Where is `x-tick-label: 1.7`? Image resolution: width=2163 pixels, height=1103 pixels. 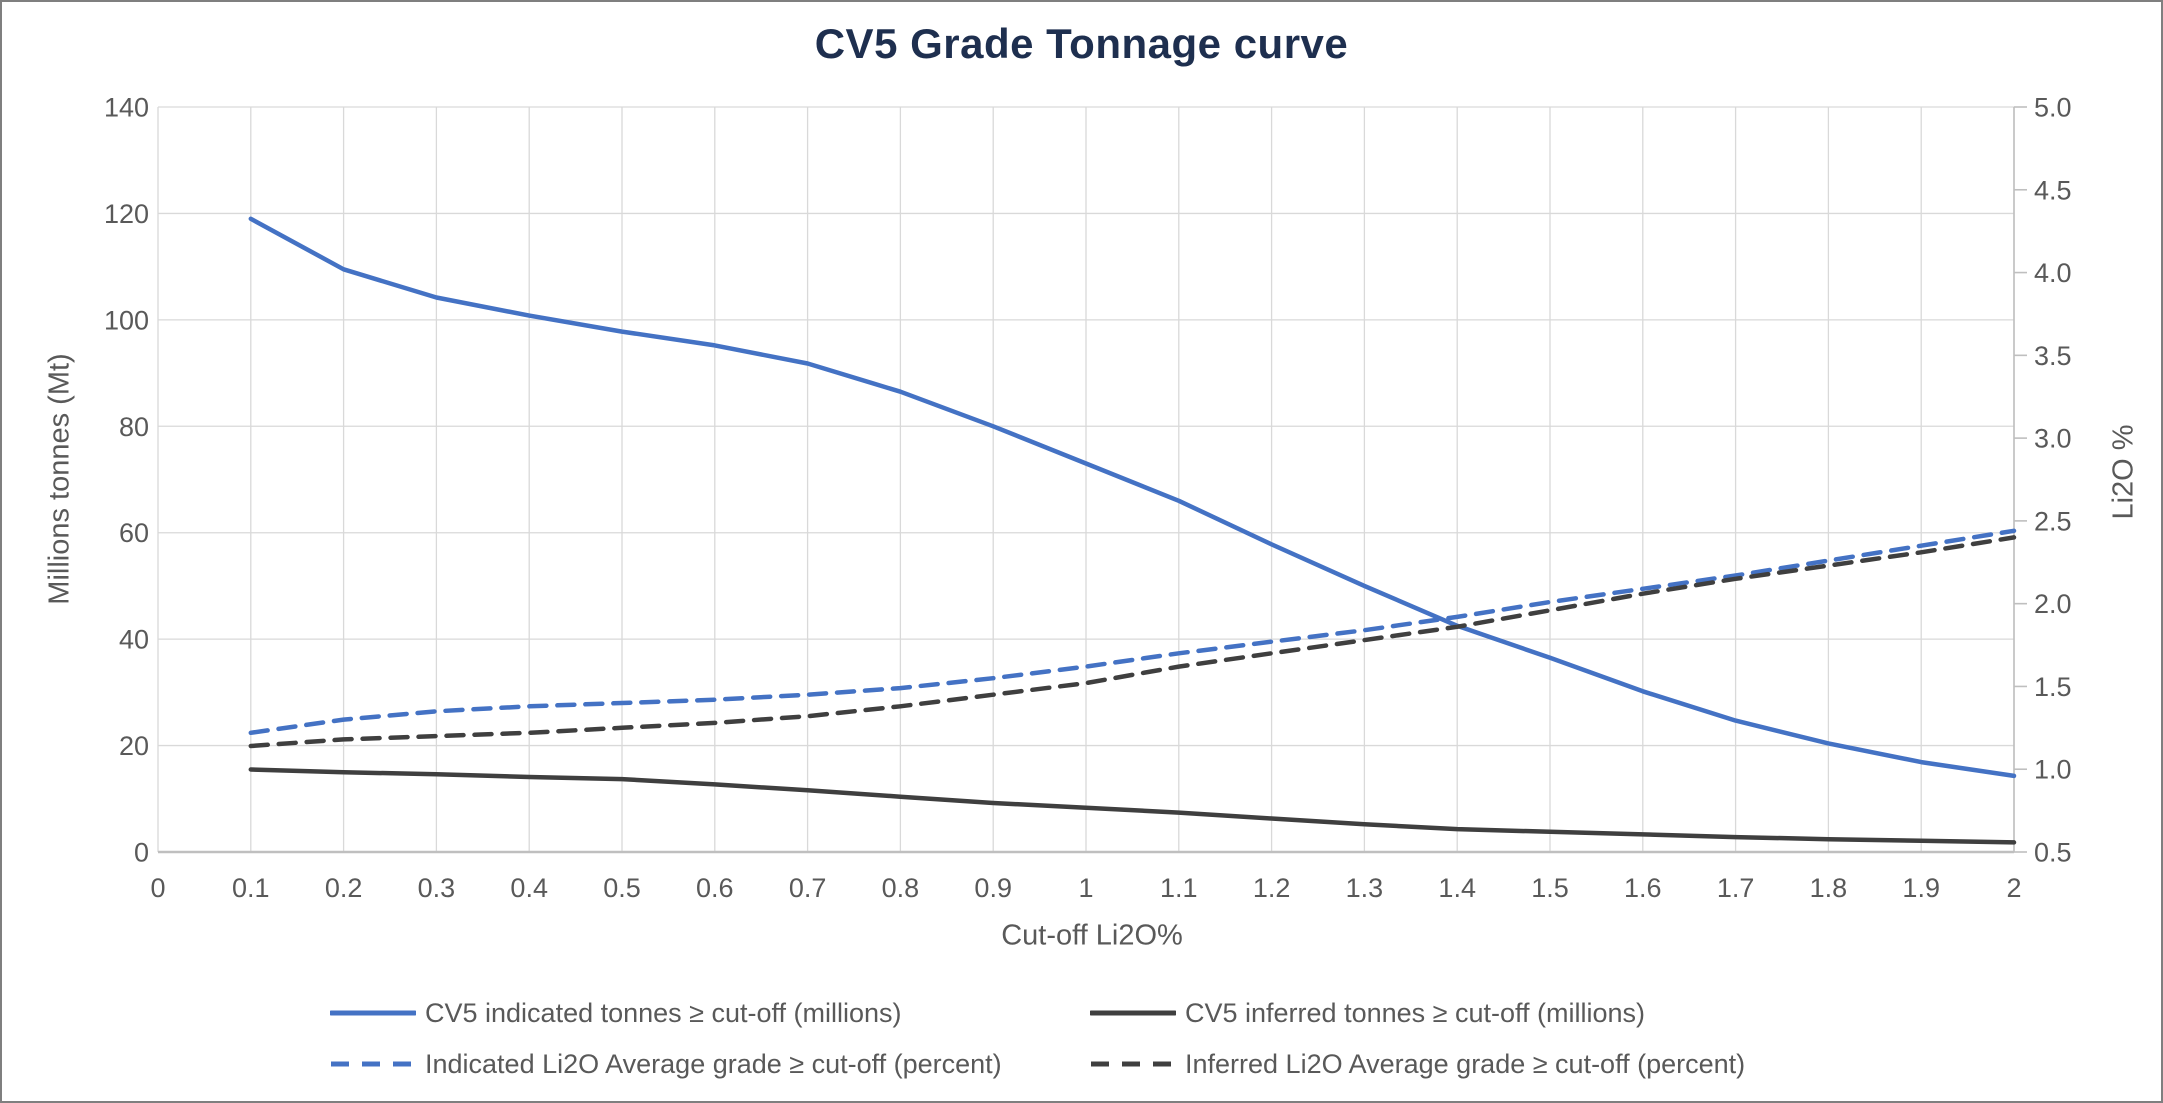
x-tick-label: 1.7 is located at coordinates (1736, 888).